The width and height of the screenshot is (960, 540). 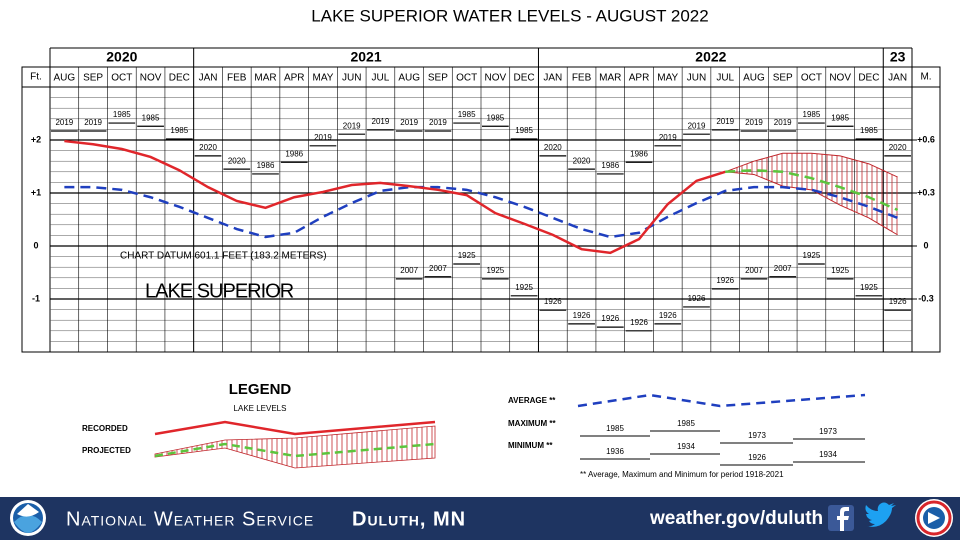 What do you see at coordinates (409, 519) in the screenshot?
I see `footer-office: Duluth, MN` at bounding box center [409, 519].